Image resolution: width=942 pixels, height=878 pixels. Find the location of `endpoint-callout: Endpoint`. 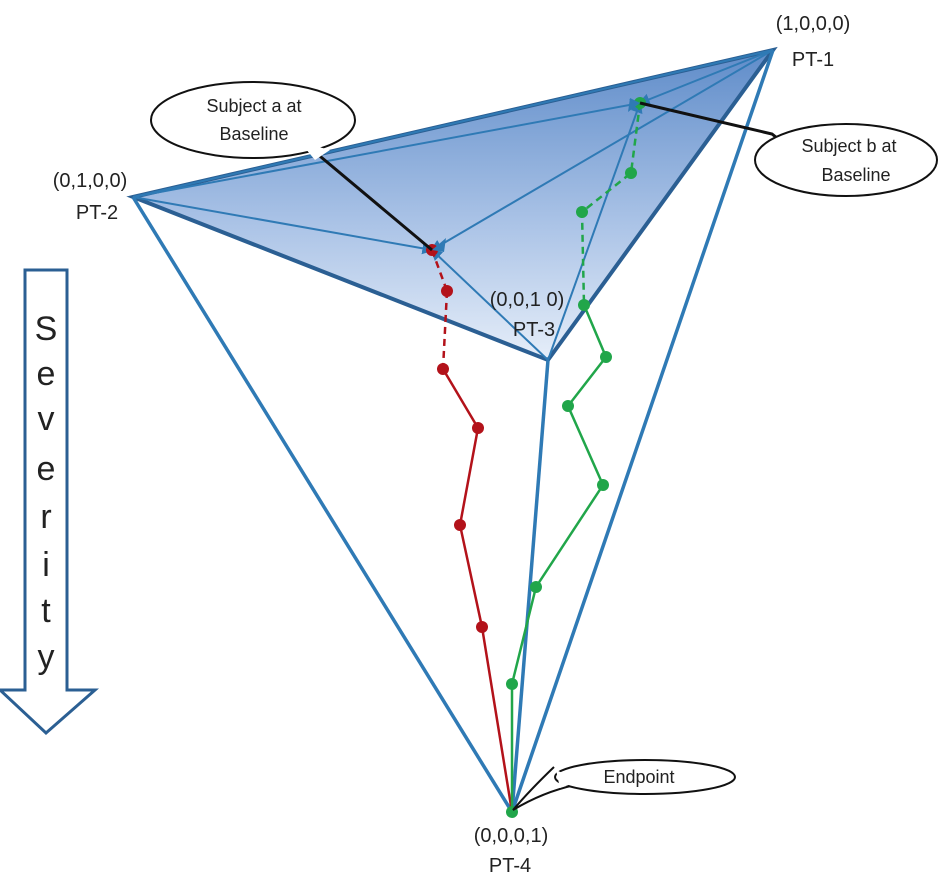

endpoint-callout: Endpoint is located at coordinates (624, 785).